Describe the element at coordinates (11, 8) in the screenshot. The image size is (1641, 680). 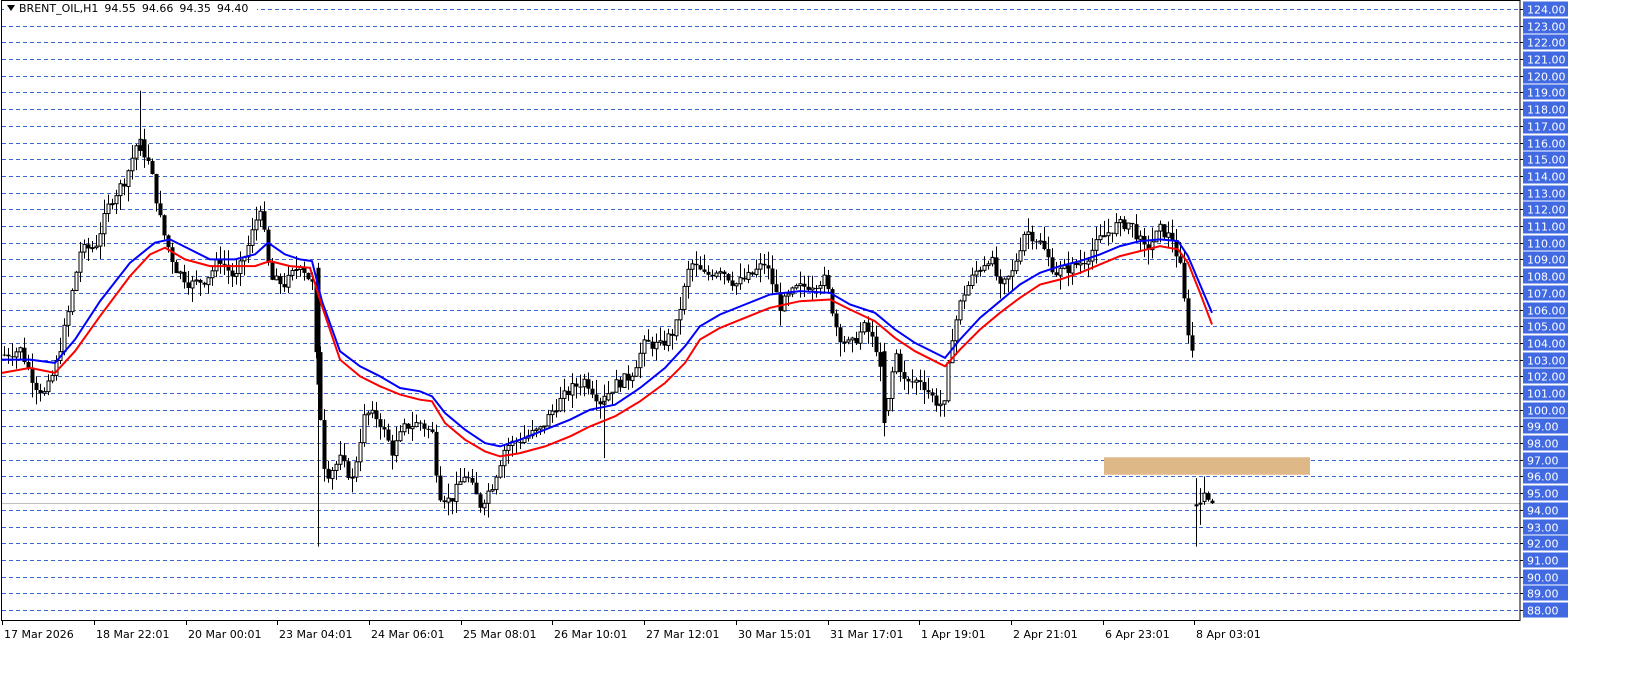
I see `dropdown-triangle-icon` at that location.